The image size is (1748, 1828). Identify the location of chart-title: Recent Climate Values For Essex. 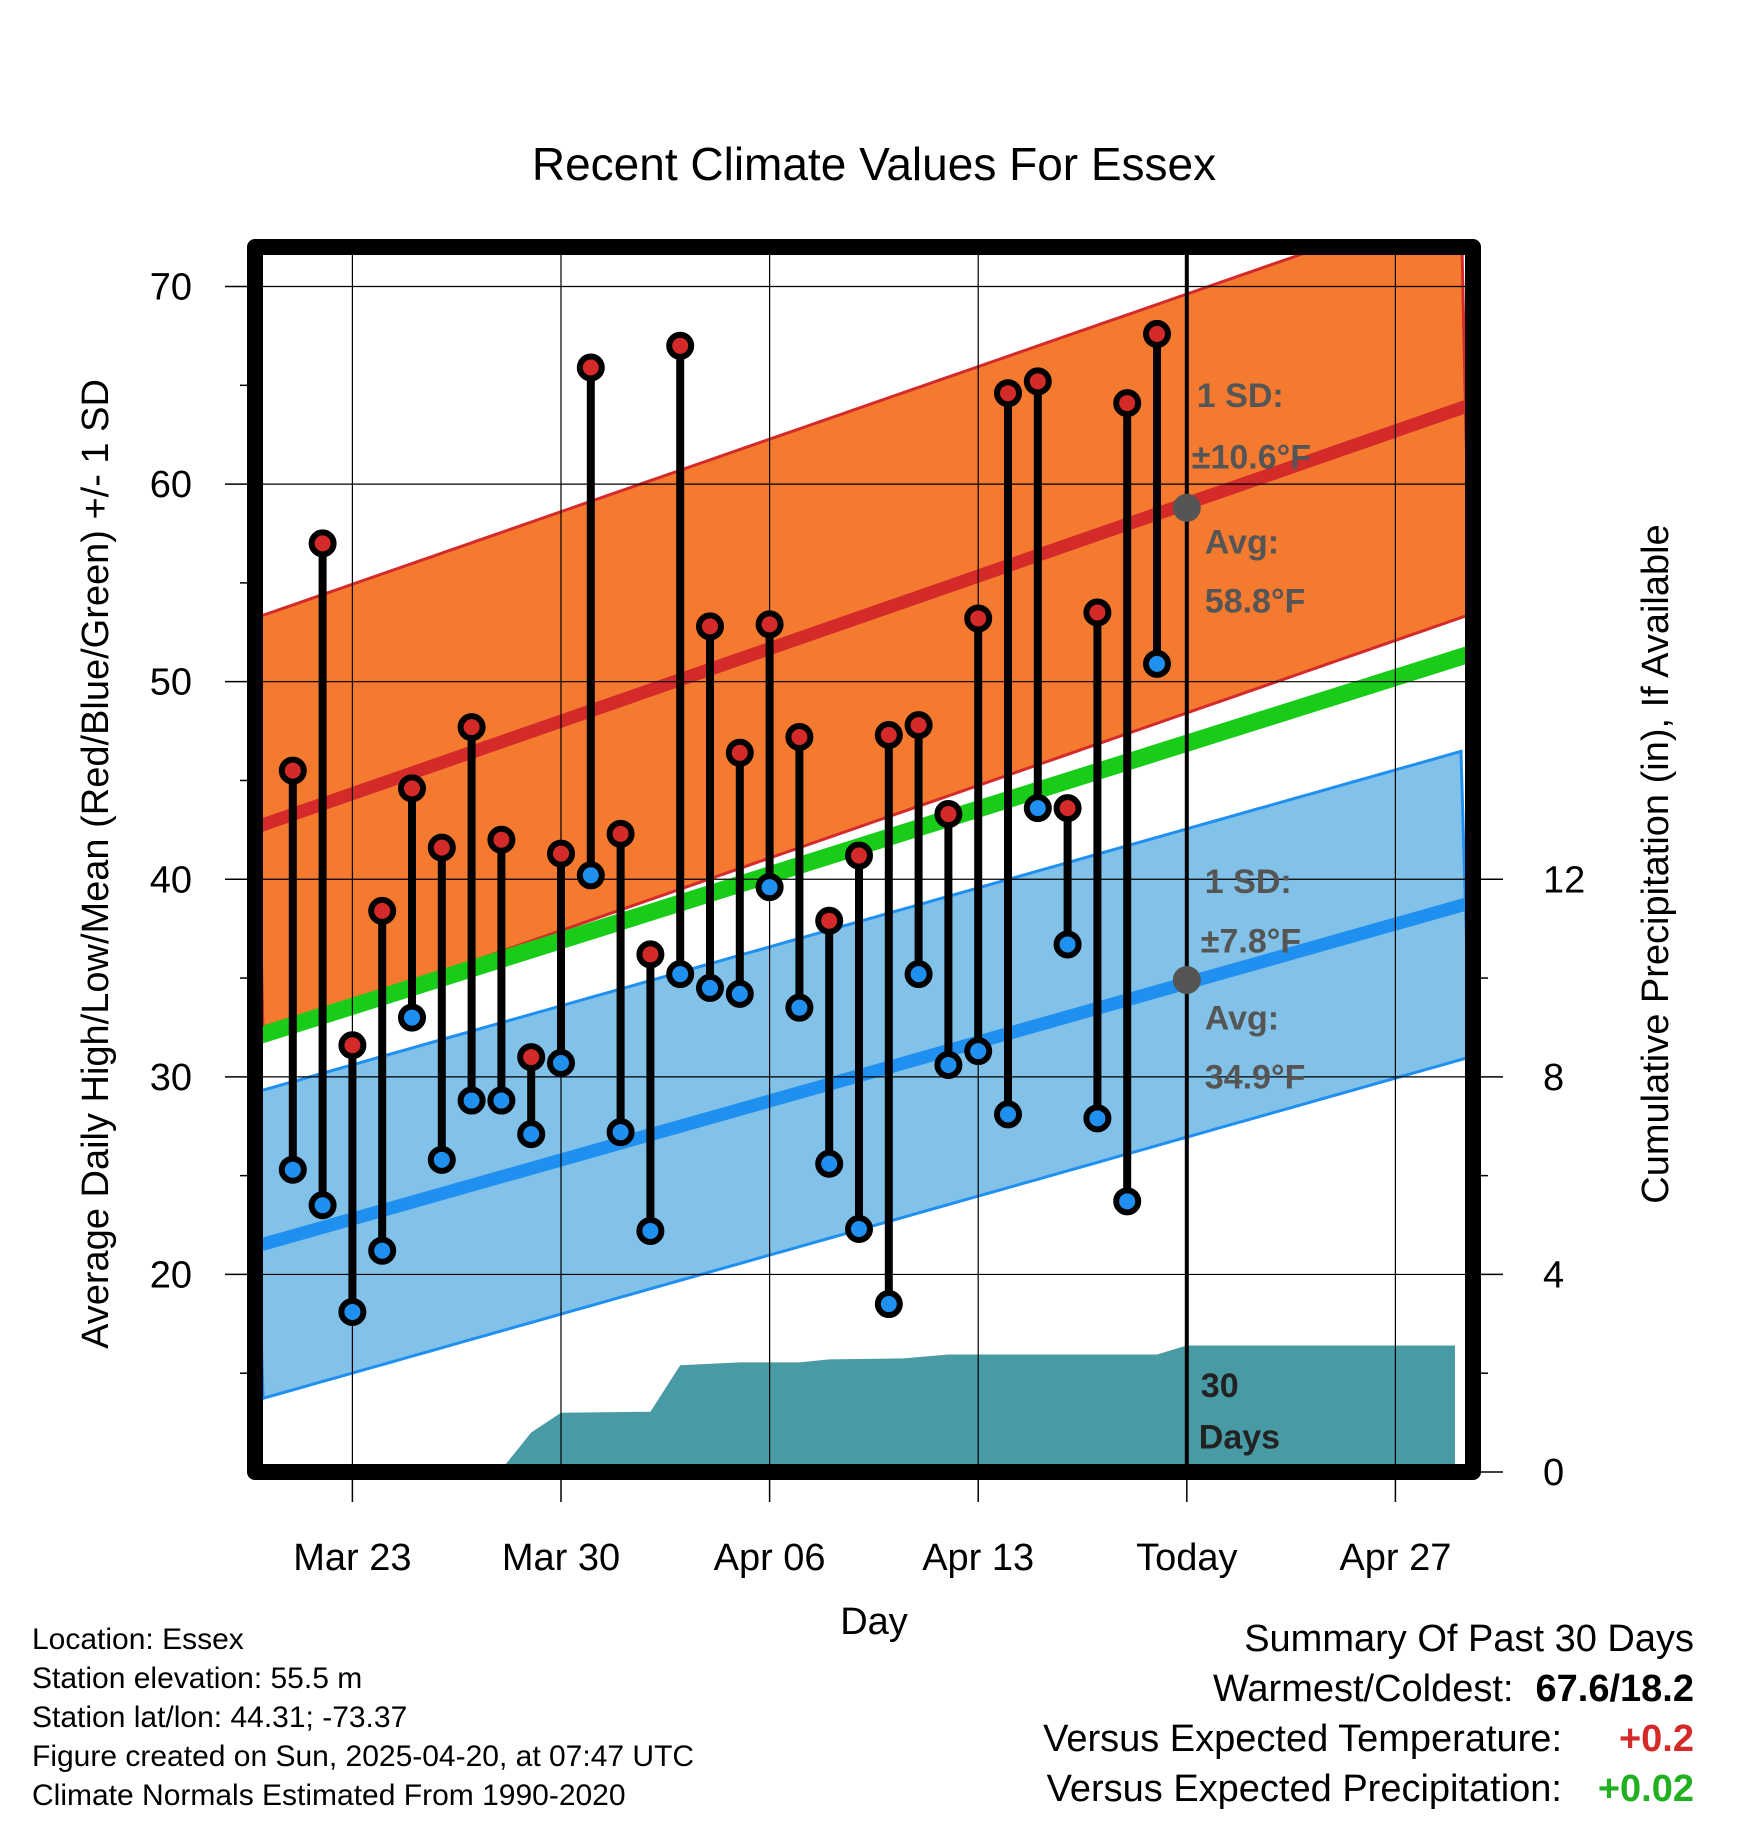
(874, 164).